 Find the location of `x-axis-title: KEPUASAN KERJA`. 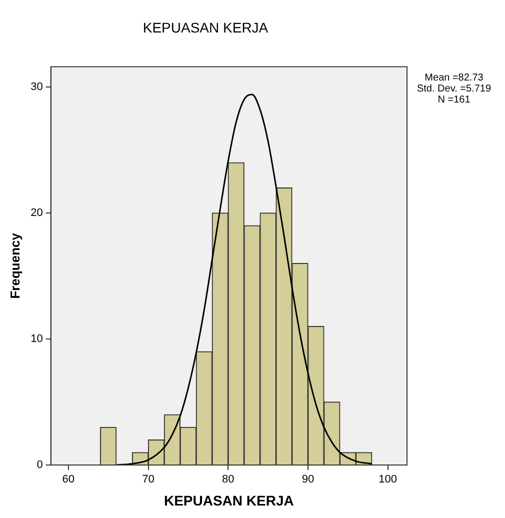

x-axis-title: KEPUASAN KERJA is located at coordinates (229, 500).